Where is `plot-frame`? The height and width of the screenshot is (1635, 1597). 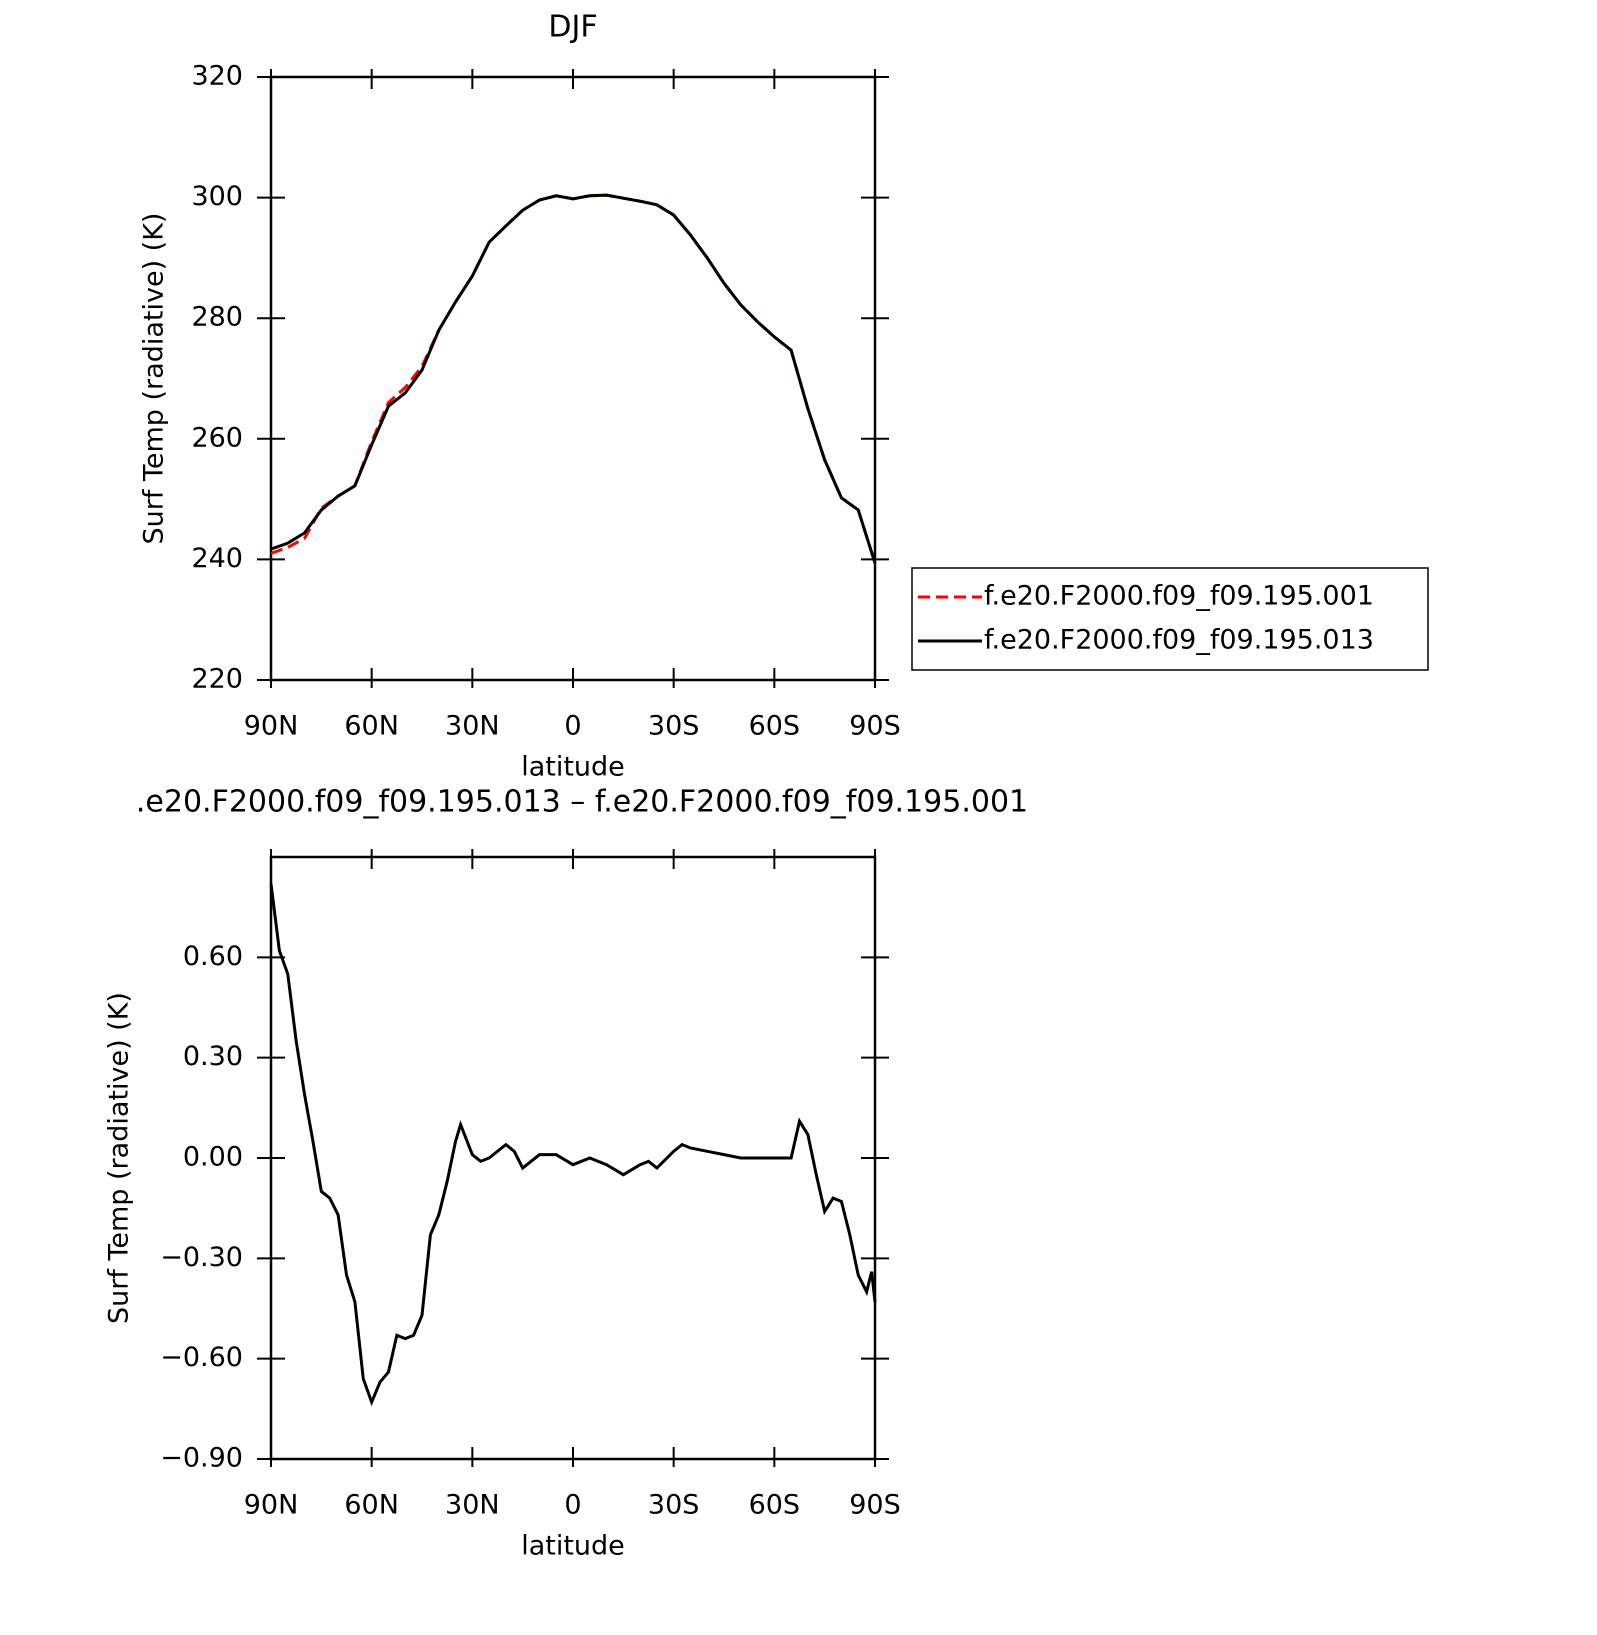
plot-frame is located at coordinates (573, 378).